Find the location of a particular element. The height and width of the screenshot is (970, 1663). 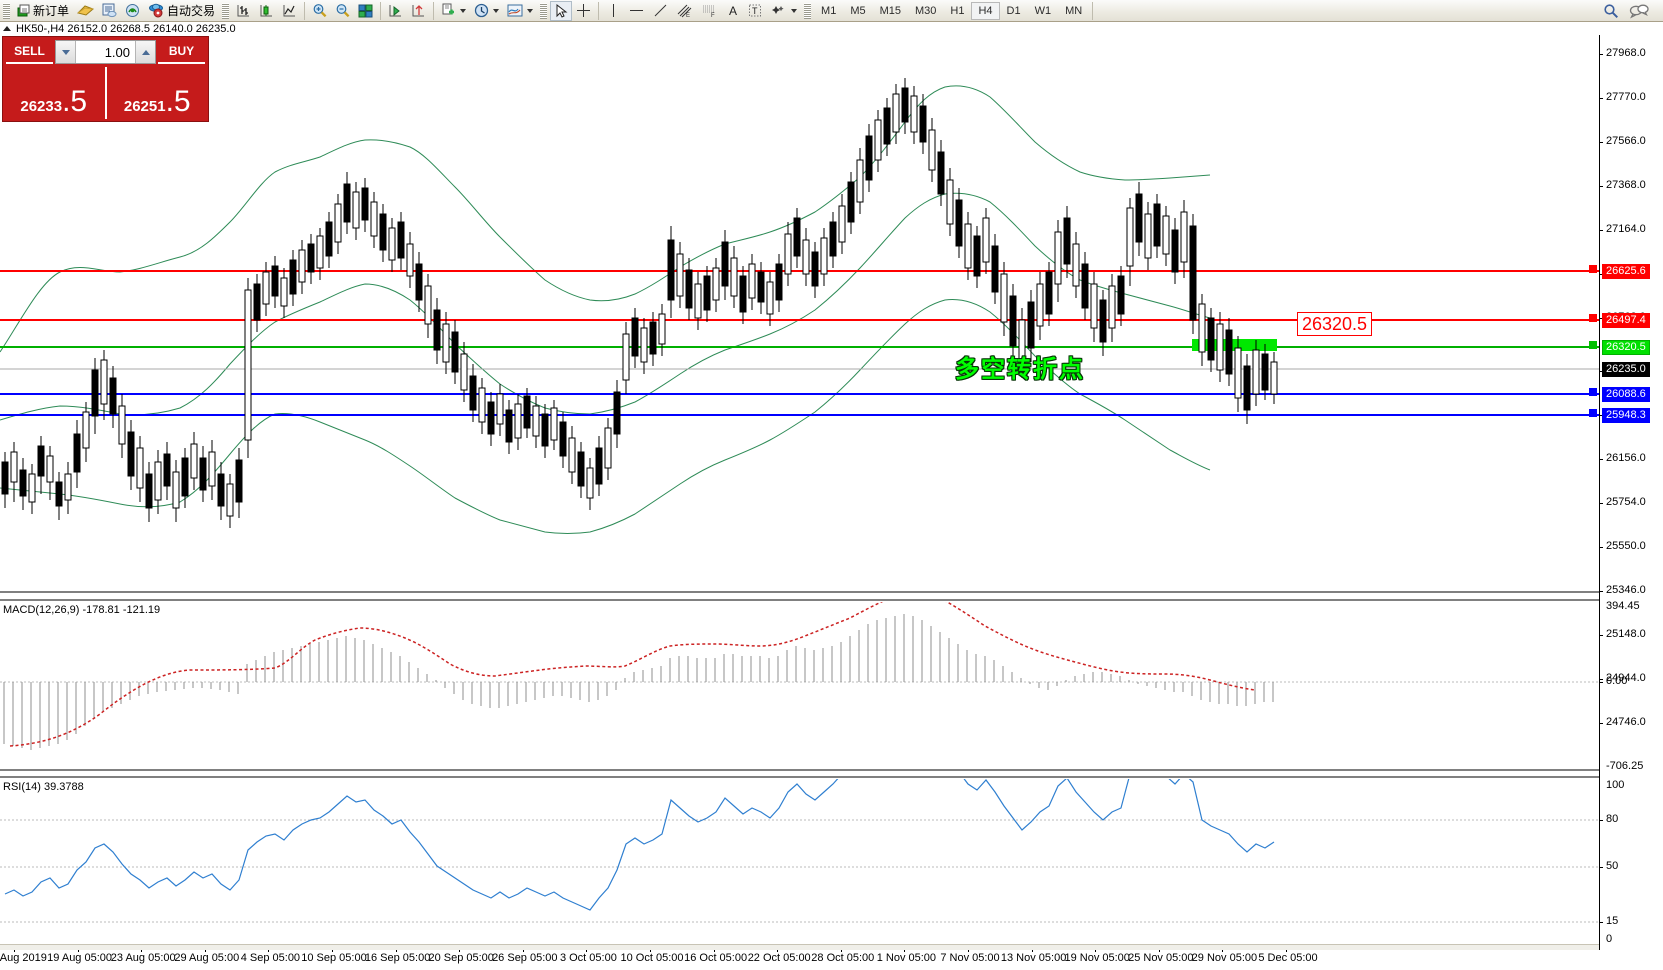

period-button is located at coordinates (486, 11).